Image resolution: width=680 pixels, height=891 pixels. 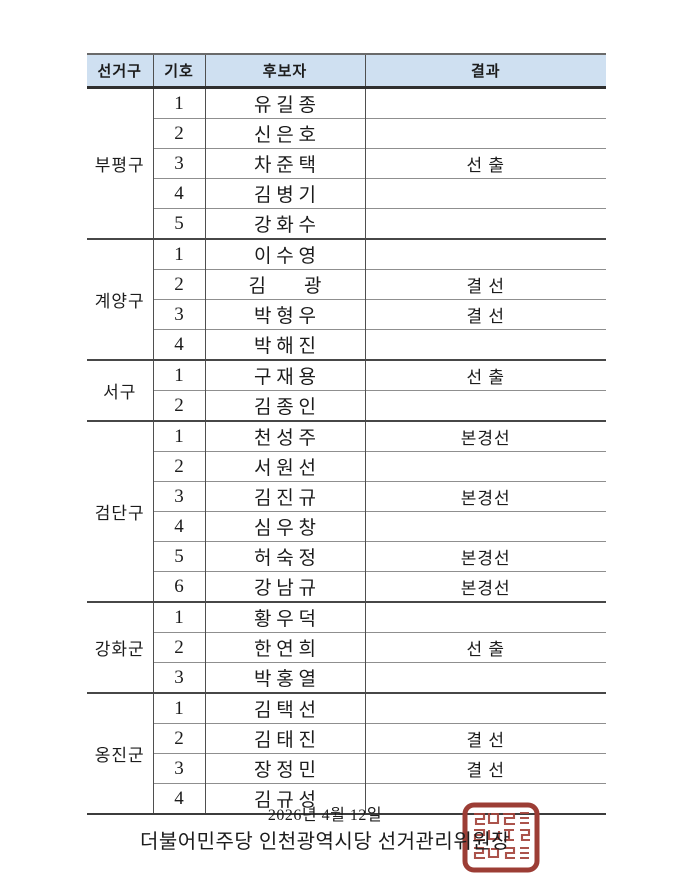 I want to click on candidate-cell: 박 홍 열, so click(x=285, y=677).